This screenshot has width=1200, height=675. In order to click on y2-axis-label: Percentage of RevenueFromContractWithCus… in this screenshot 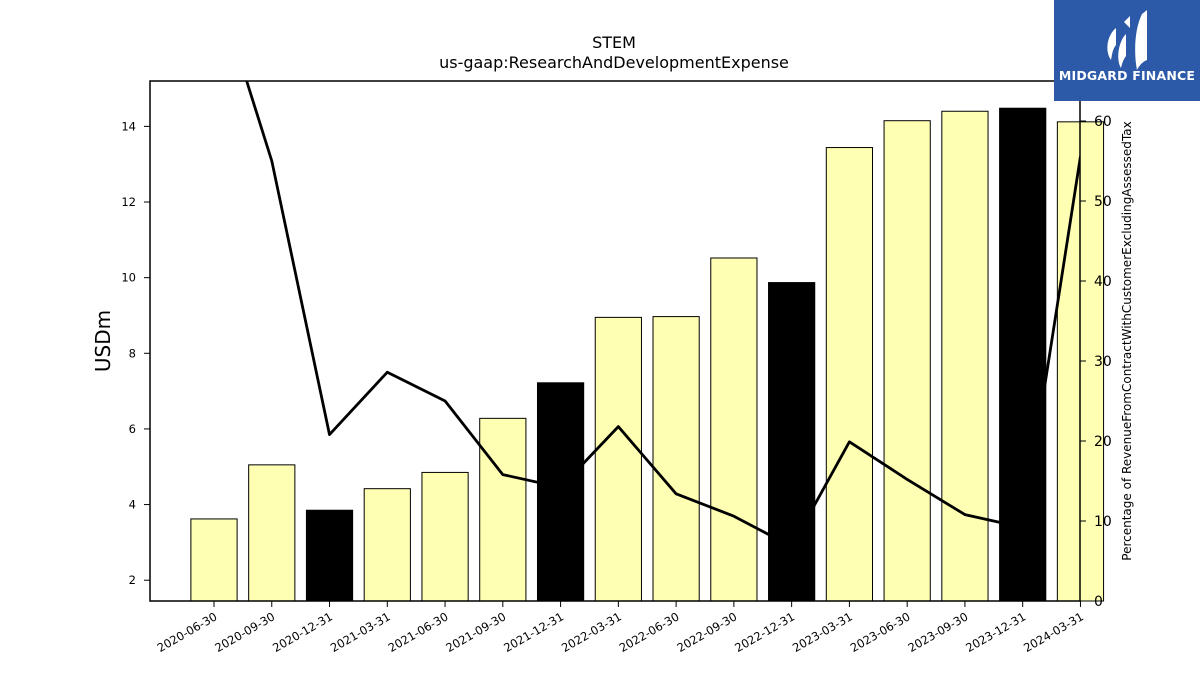, I will do `click(1127, 340)`.